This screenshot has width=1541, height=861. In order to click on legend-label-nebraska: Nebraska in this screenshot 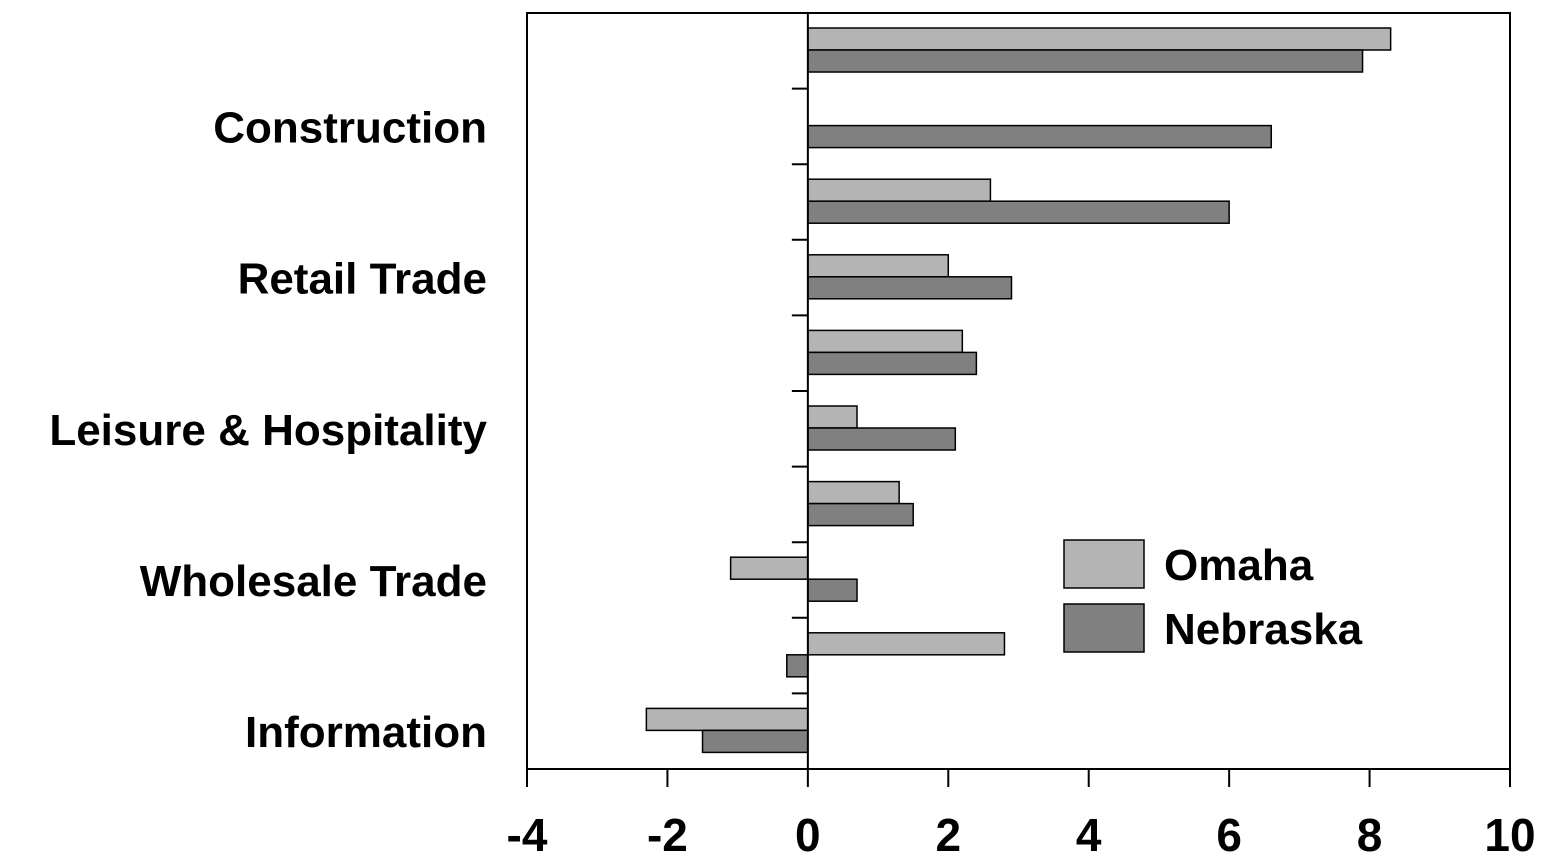, I will do `click(1263, 629)`.